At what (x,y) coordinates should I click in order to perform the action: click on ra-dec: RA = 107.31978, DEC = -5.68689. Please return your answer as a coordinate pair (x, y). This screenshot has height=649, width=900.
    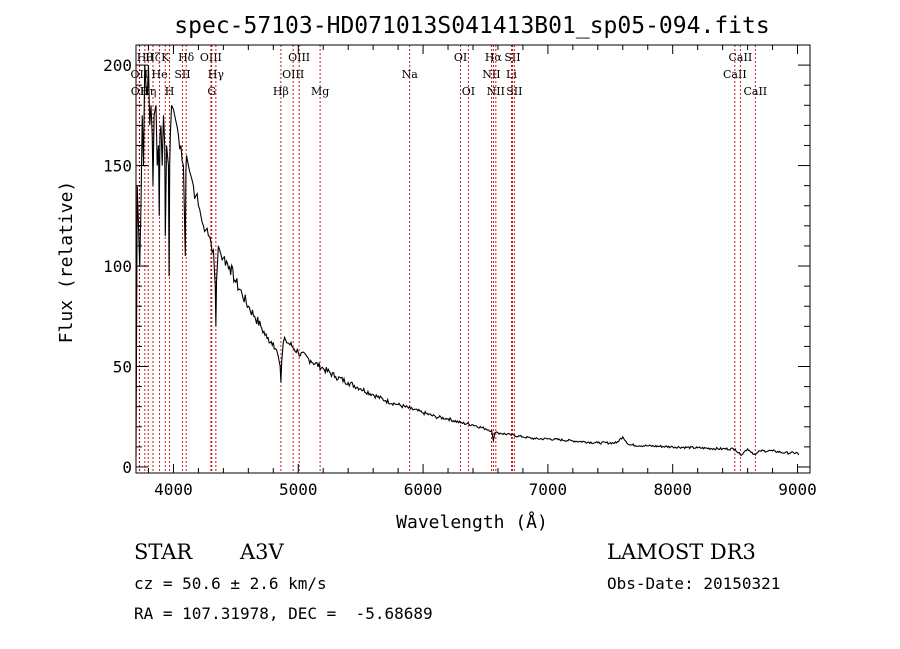
    Looking at the image, I should click on (283, 613).